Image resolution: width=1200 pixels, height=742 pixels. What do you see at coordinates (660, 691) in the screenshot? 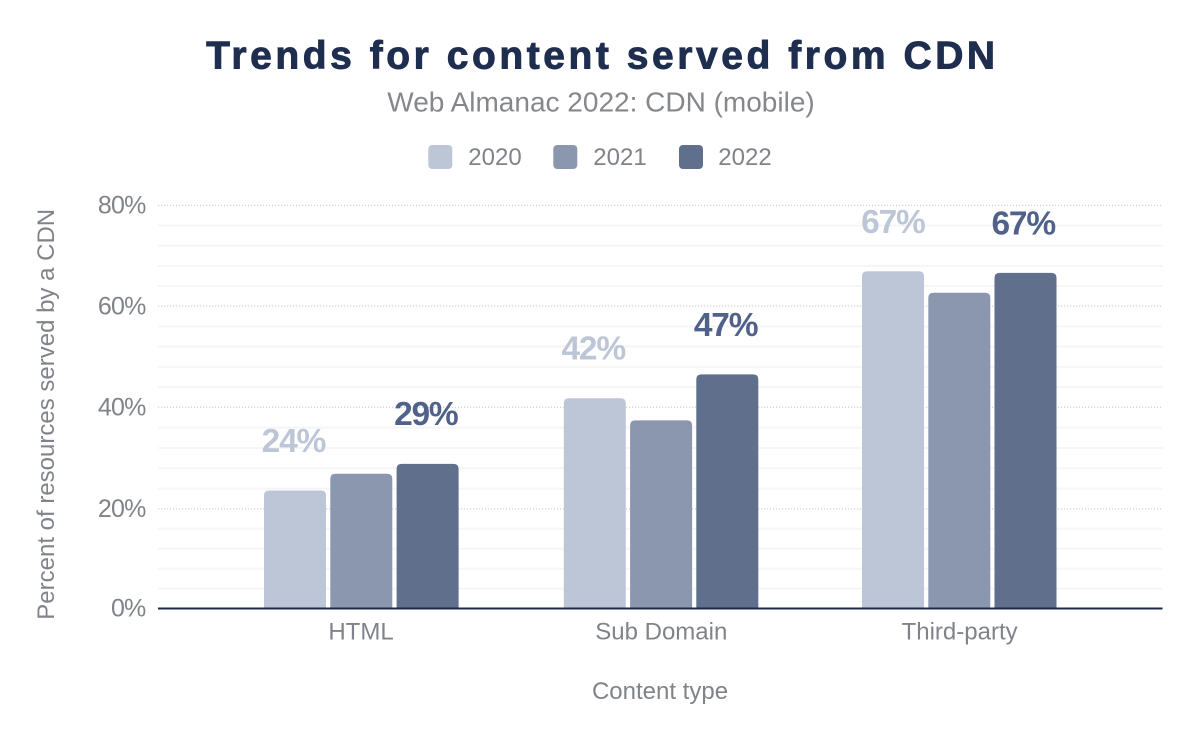
I see `svg-text: Content type` at bounding box center [660, 691].